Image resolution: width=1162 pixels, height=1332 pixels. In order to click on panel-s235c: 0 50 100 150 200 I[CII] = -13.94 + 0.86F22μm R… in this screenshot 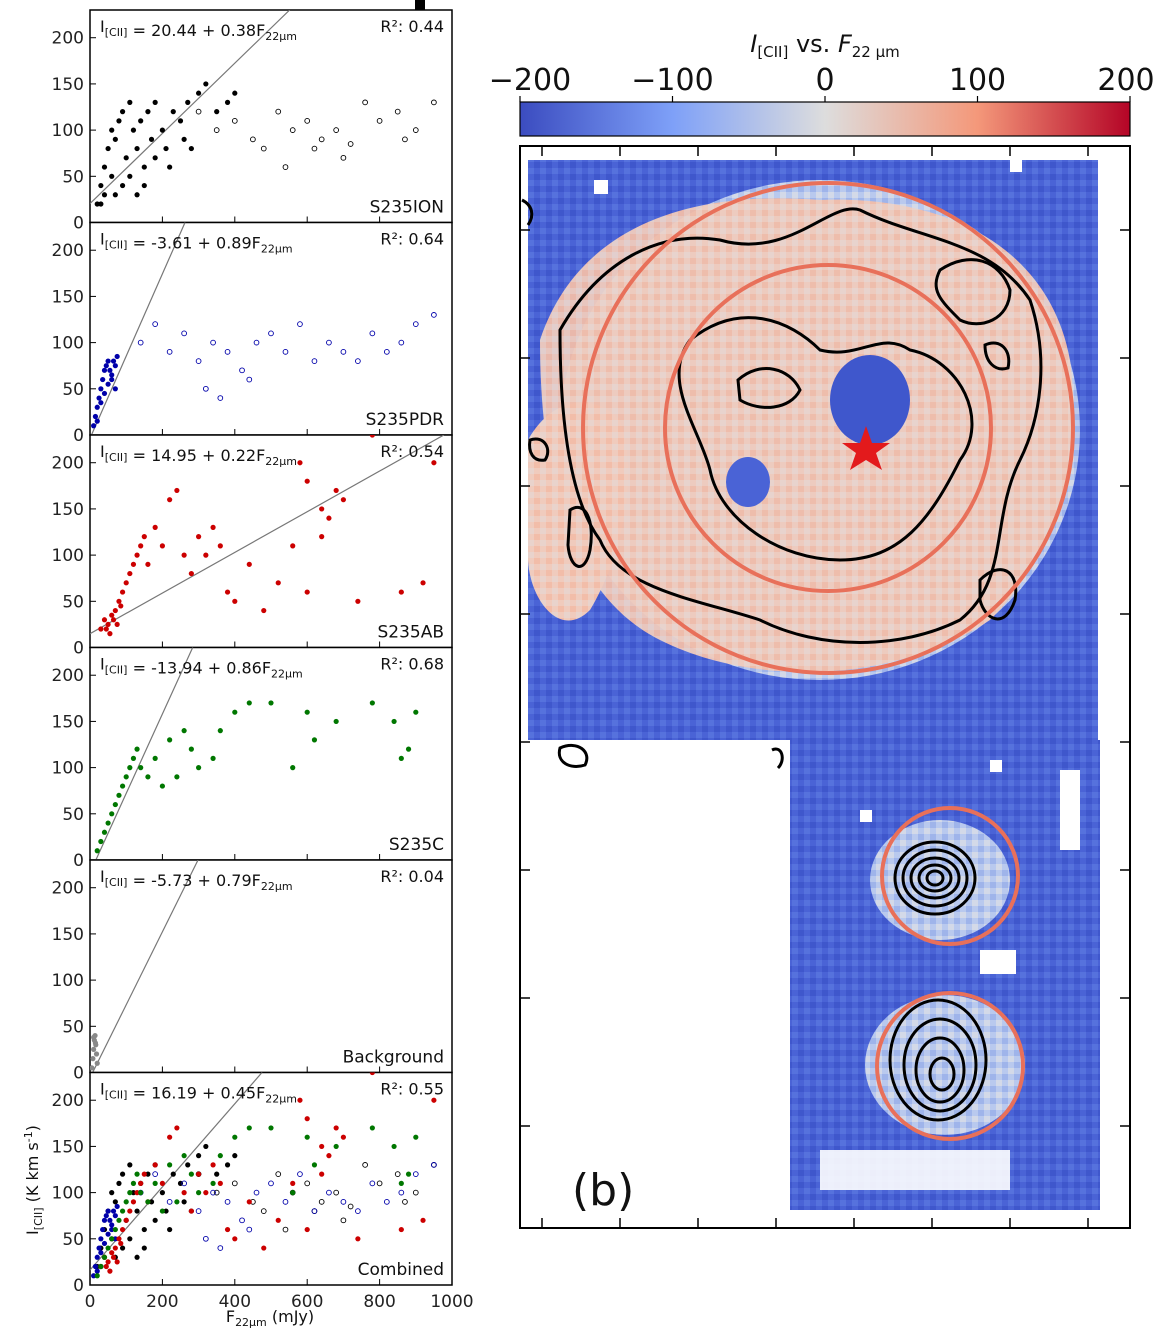, I will do `click(252, 758)`.